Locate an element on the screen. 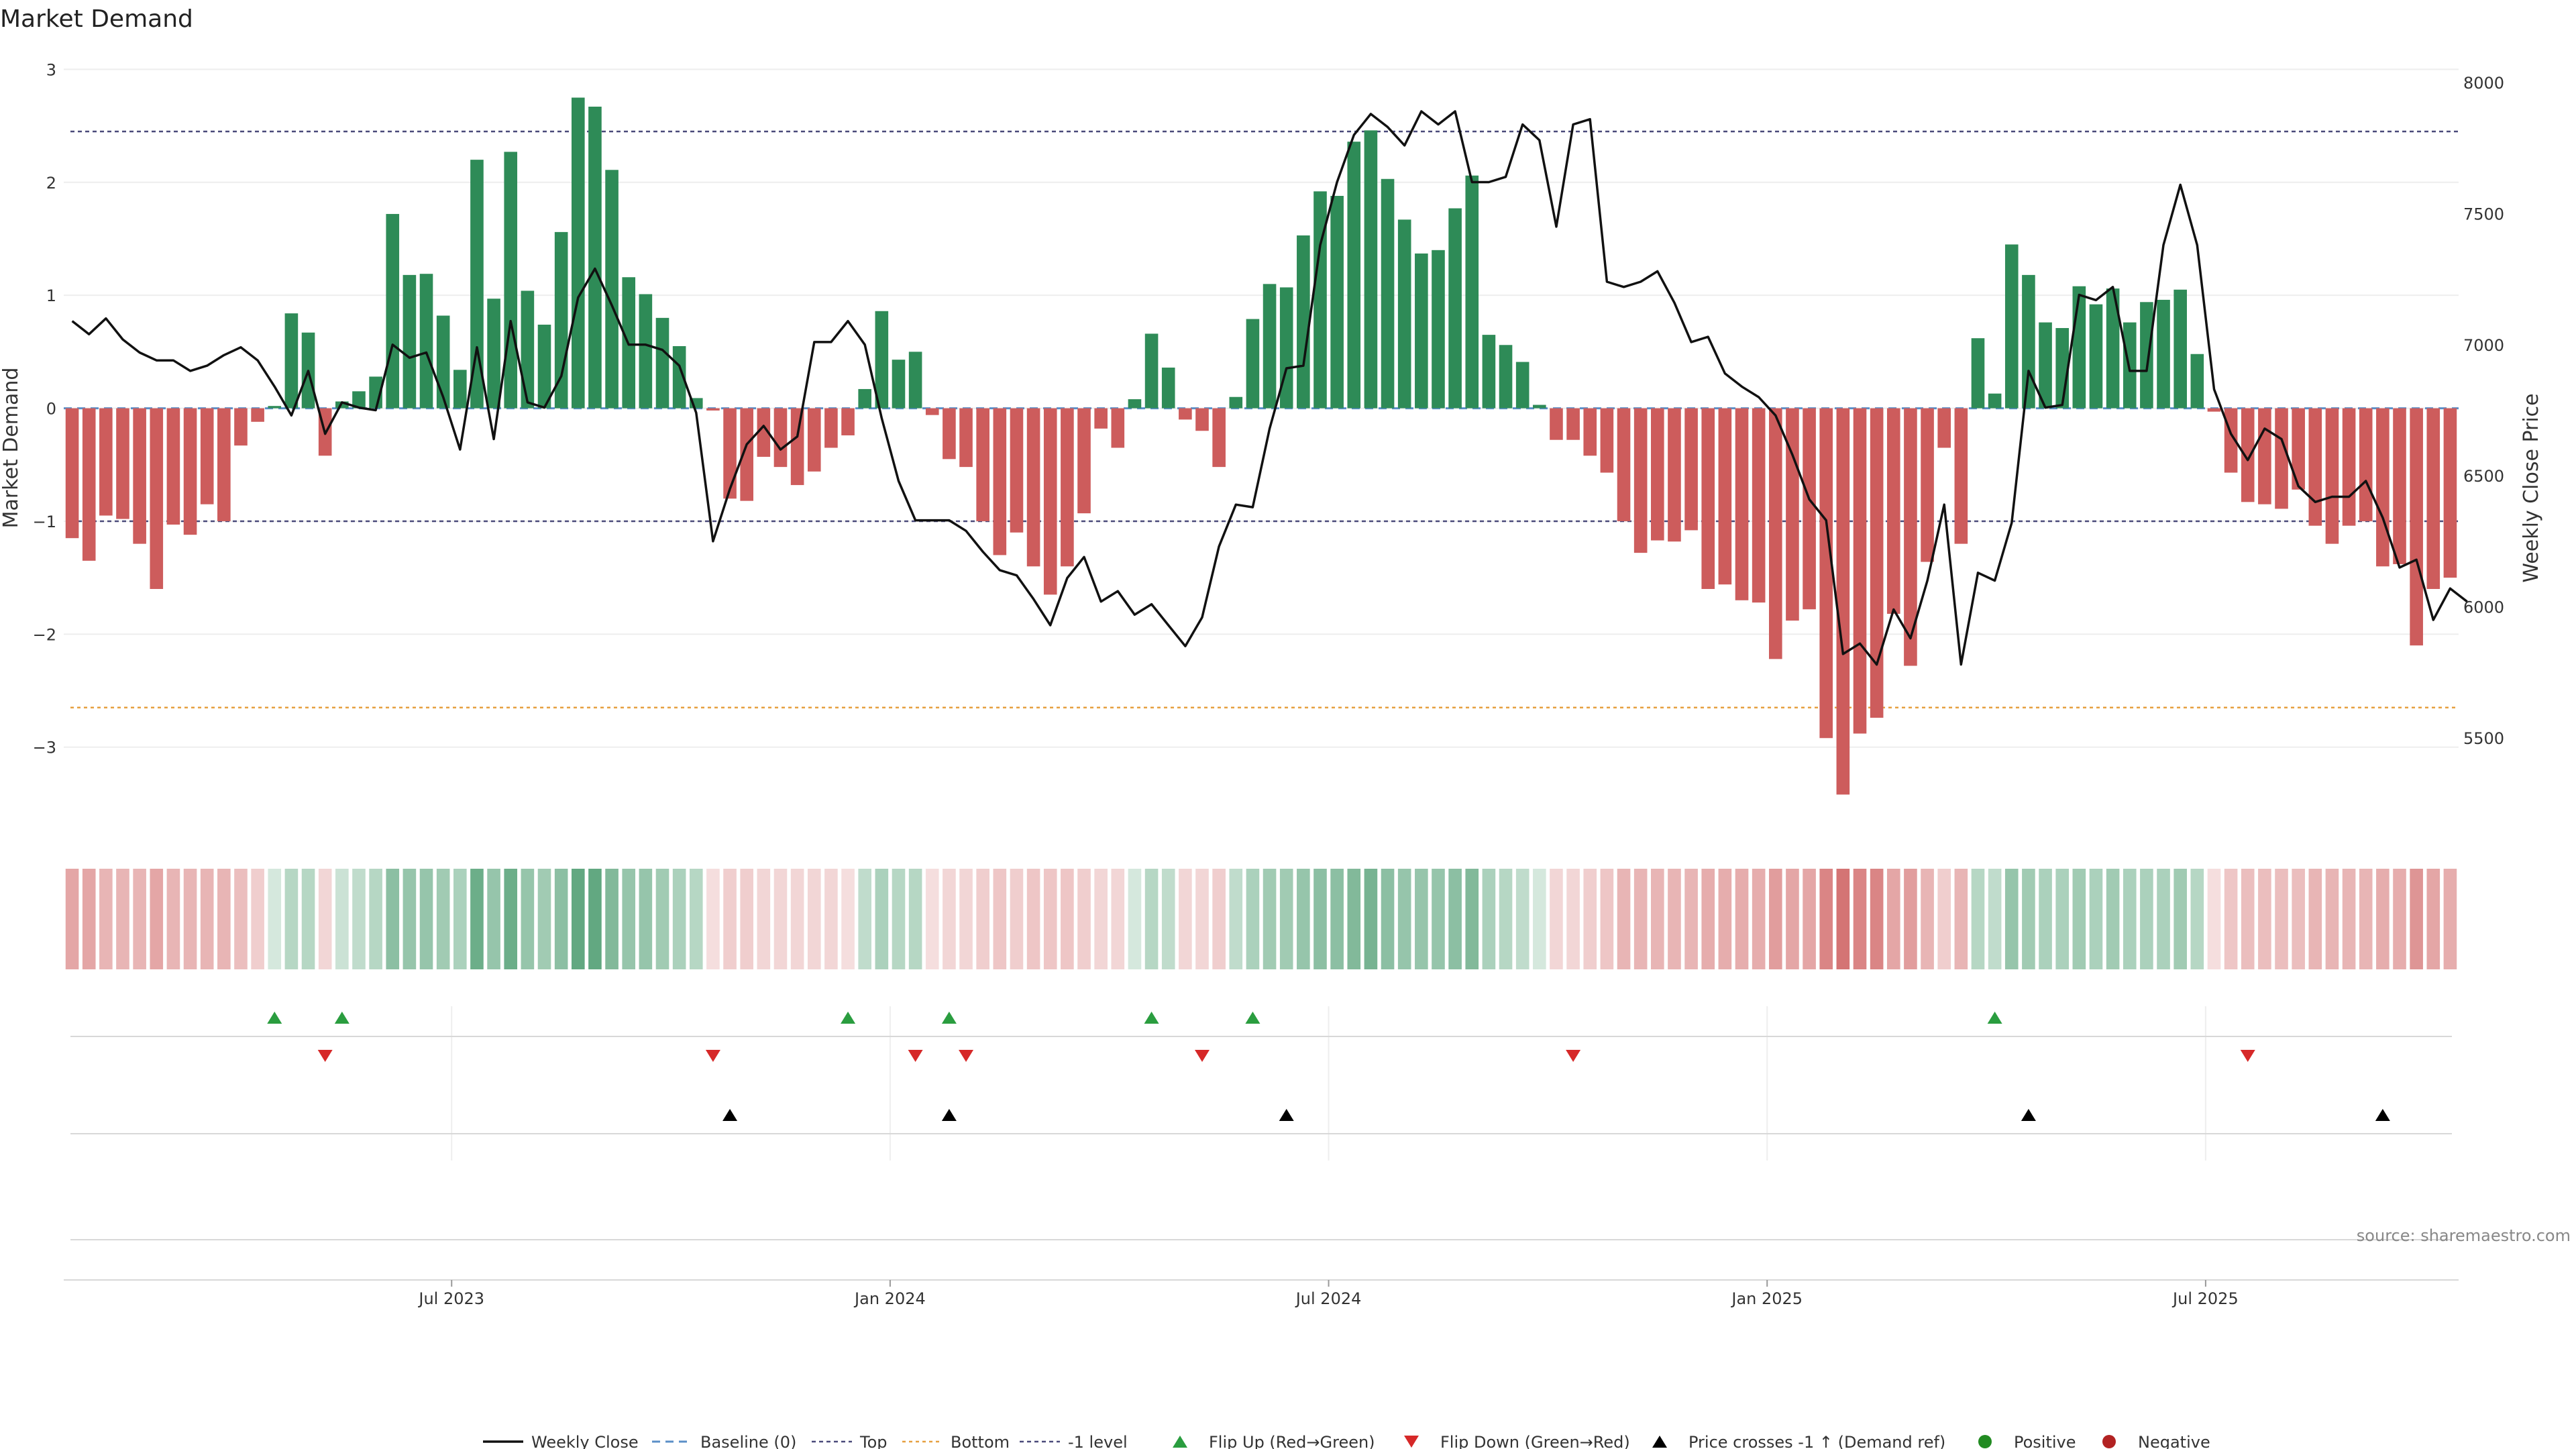  legend-label: Top is located at coordinates (873, 1441).